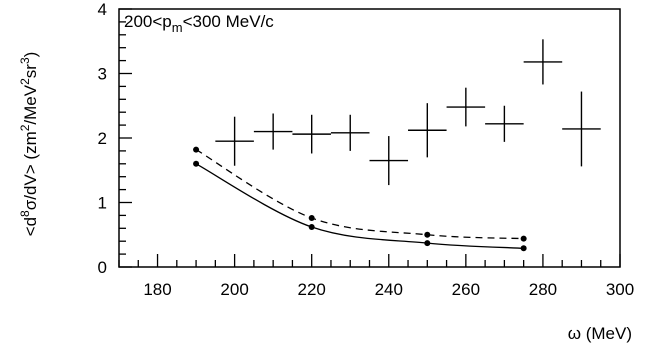 Image resolution: width=662 pixels, height=356 pixels. I want to click on x-tick-label: 260, so click(466, 289).